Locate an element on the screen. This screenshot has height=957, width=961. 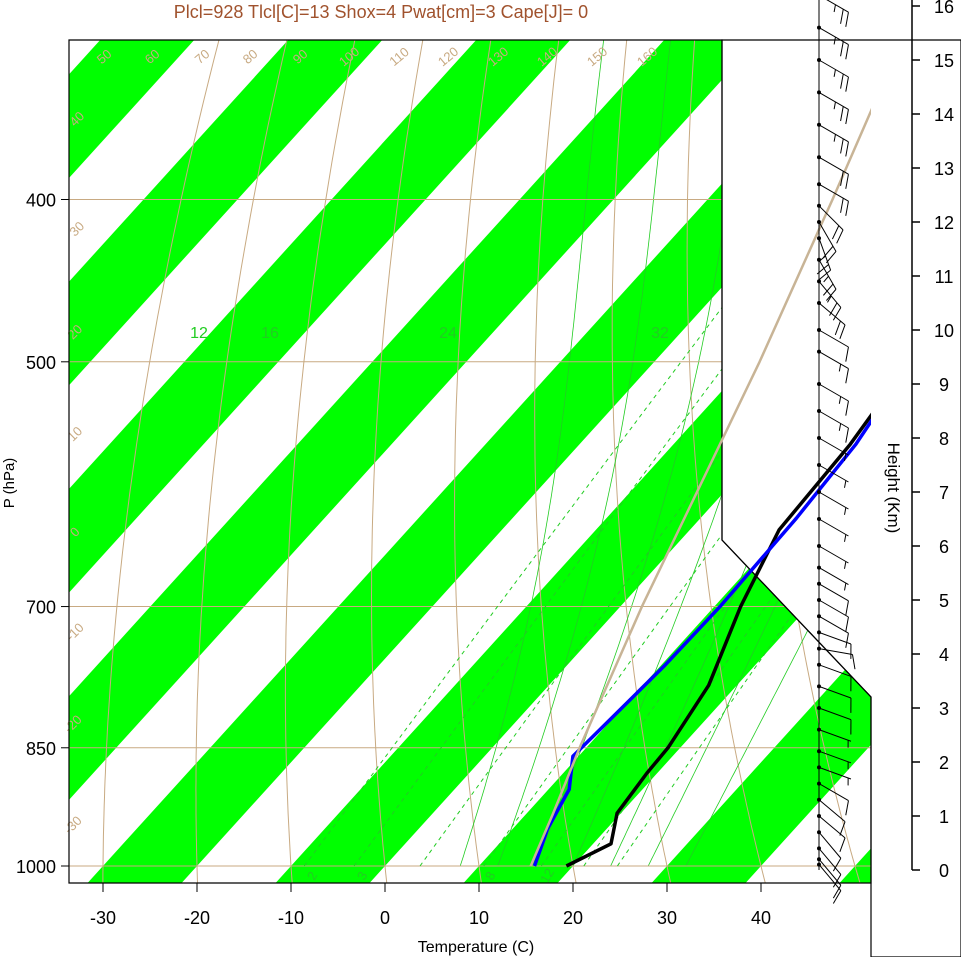
height-axis-label: Height (Km) is located at coordinates (893, 488).